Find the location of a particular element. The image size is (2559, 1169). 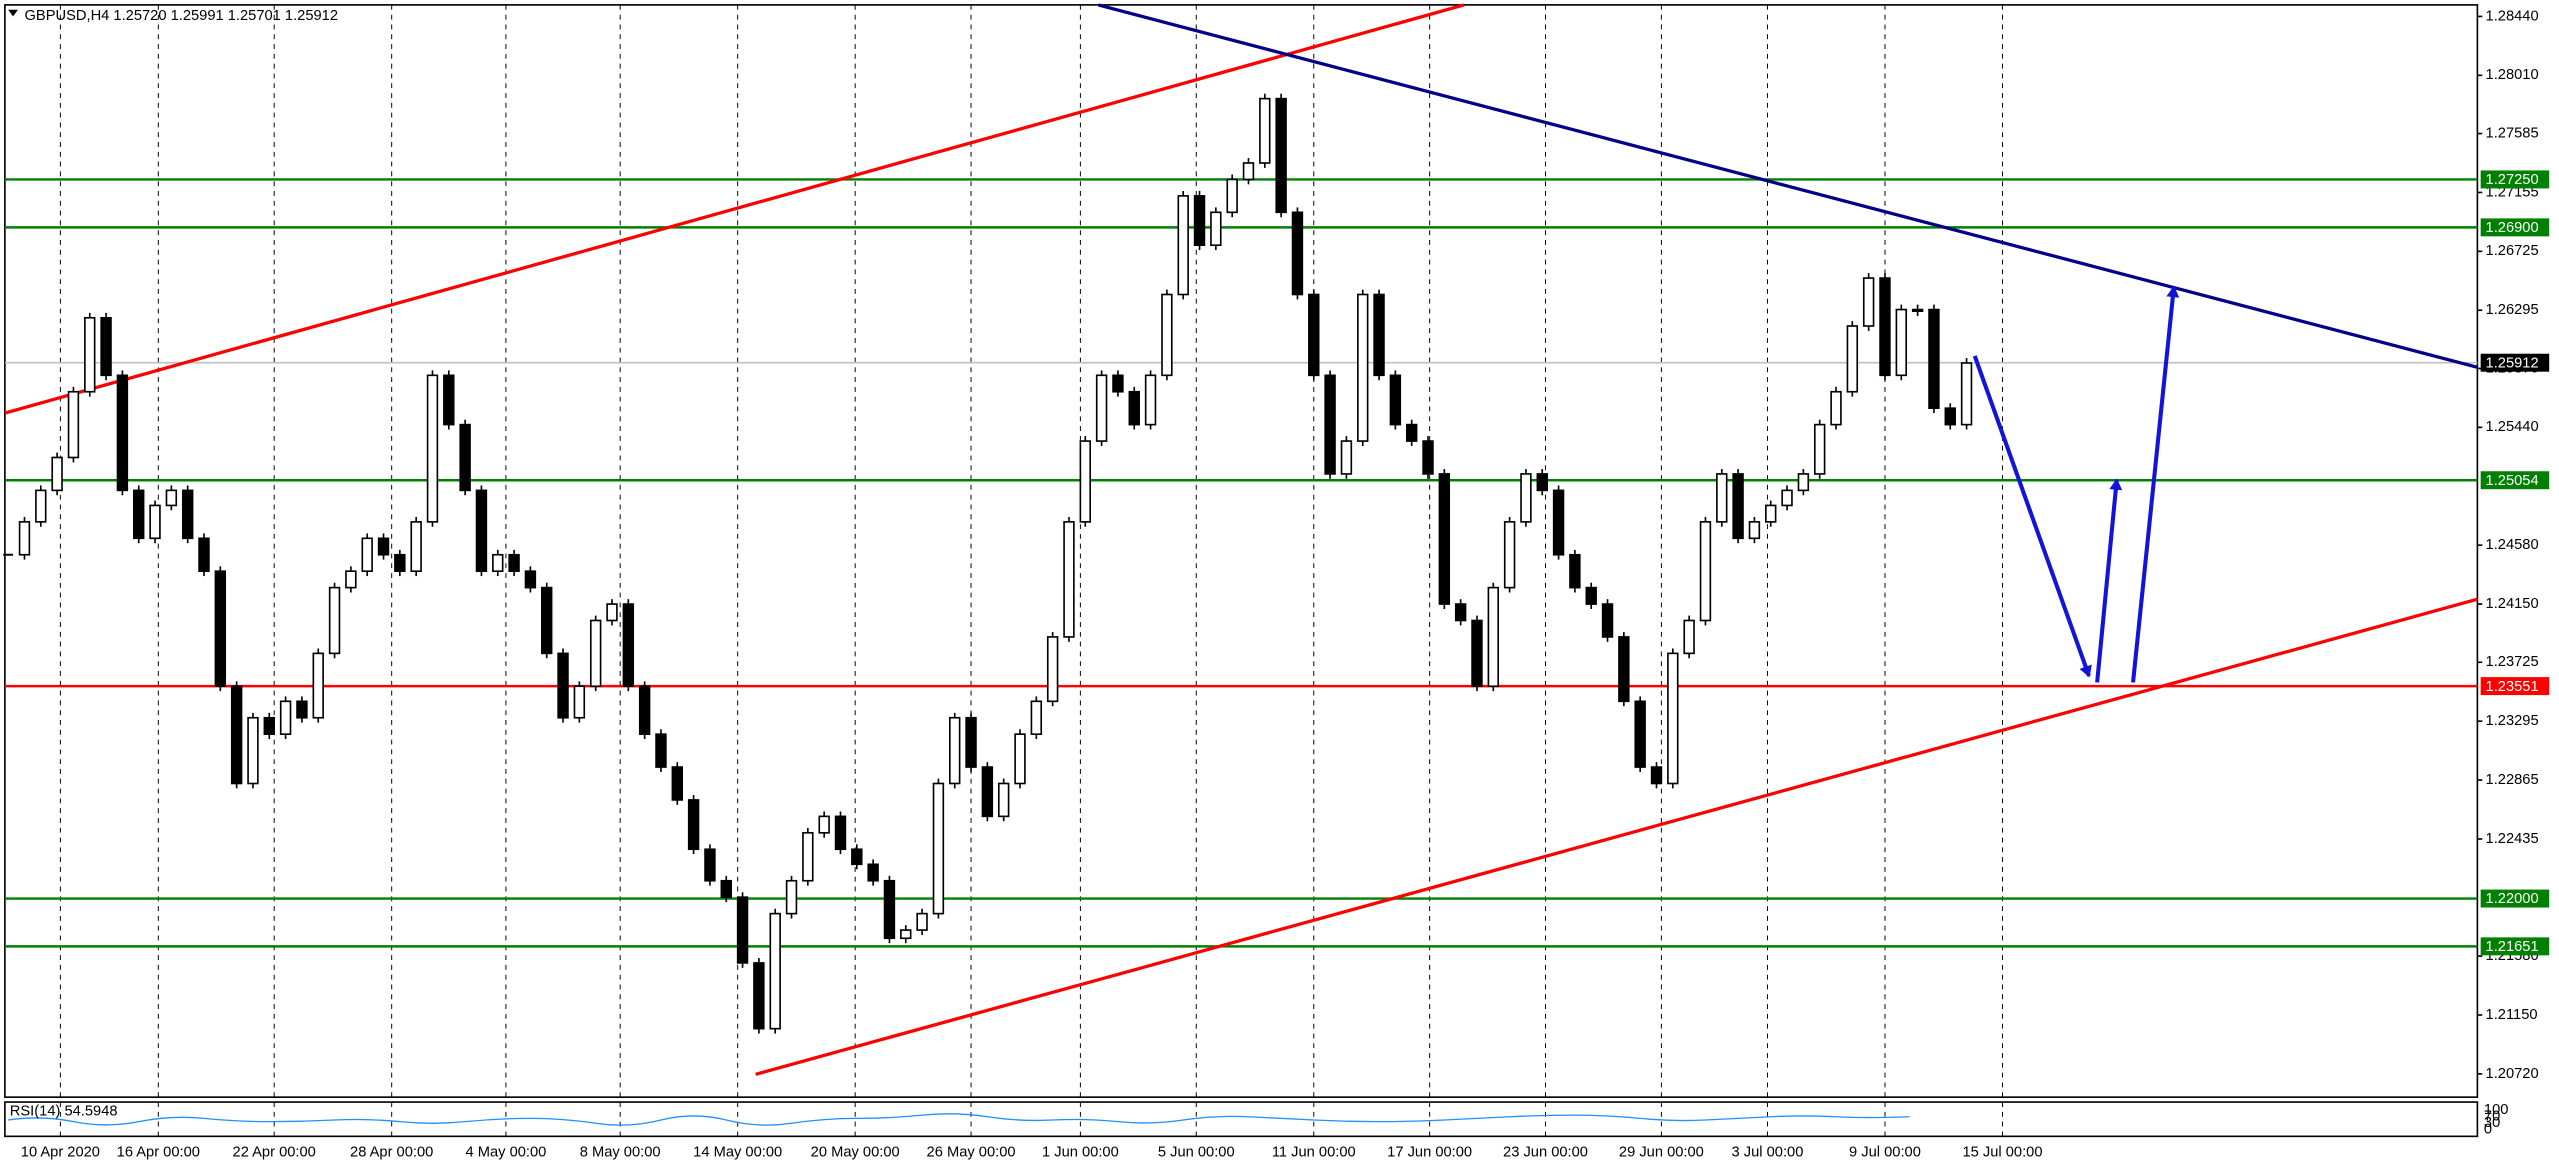

level-label: 1.25912 is located at coordinates (2512, 363).